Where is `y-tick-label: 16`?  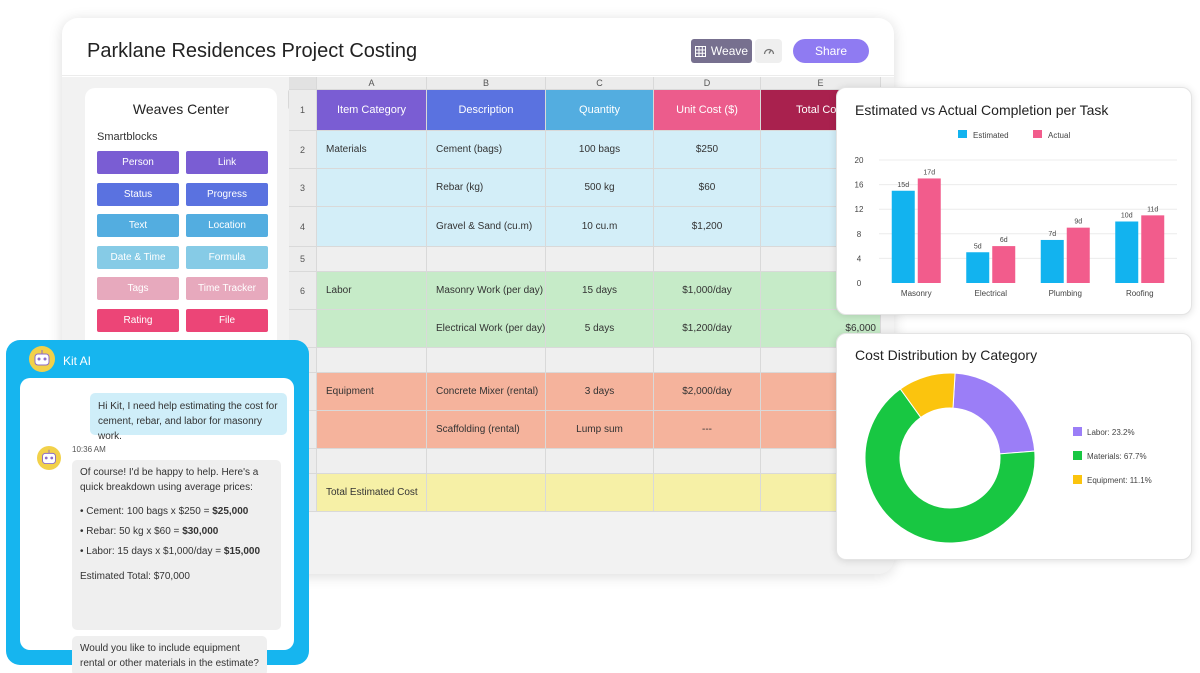 y-tick-label: 16 is located at coordinates (859, 185).